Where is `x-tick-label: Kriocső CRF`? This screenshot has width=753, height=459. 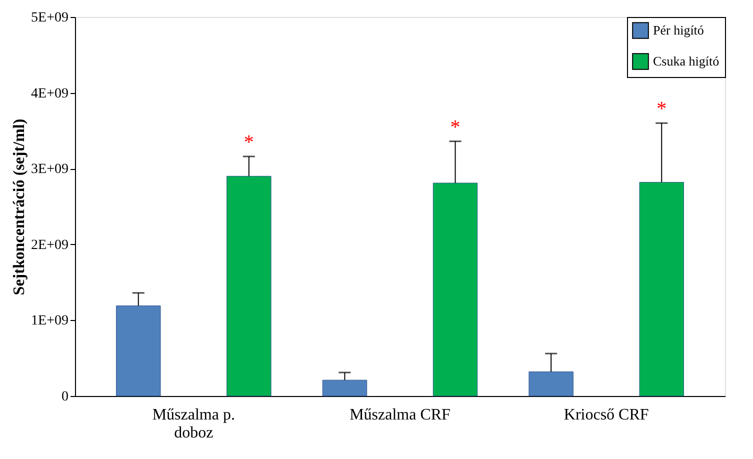
x-tick-label: Kriocső CRF is located at coordinates (606, 415).